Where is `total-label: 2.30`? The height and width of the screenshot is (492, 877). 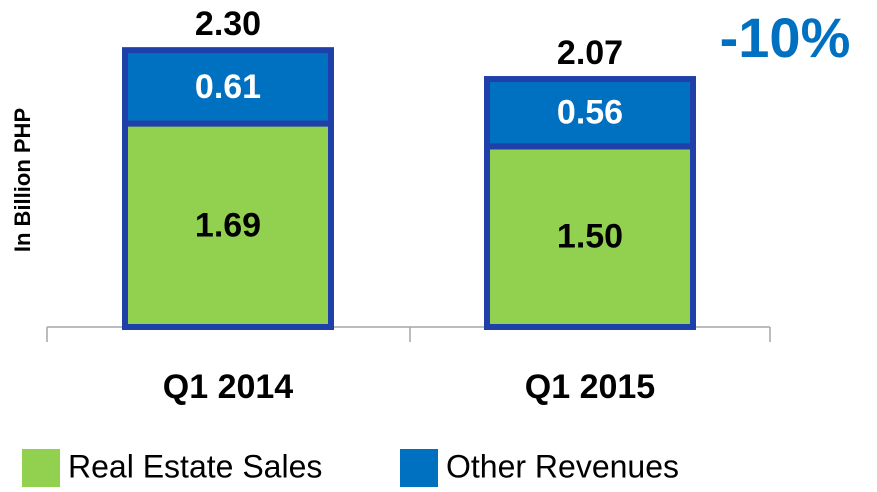 total-label: 2.30 is located at coordinates (228, 24).